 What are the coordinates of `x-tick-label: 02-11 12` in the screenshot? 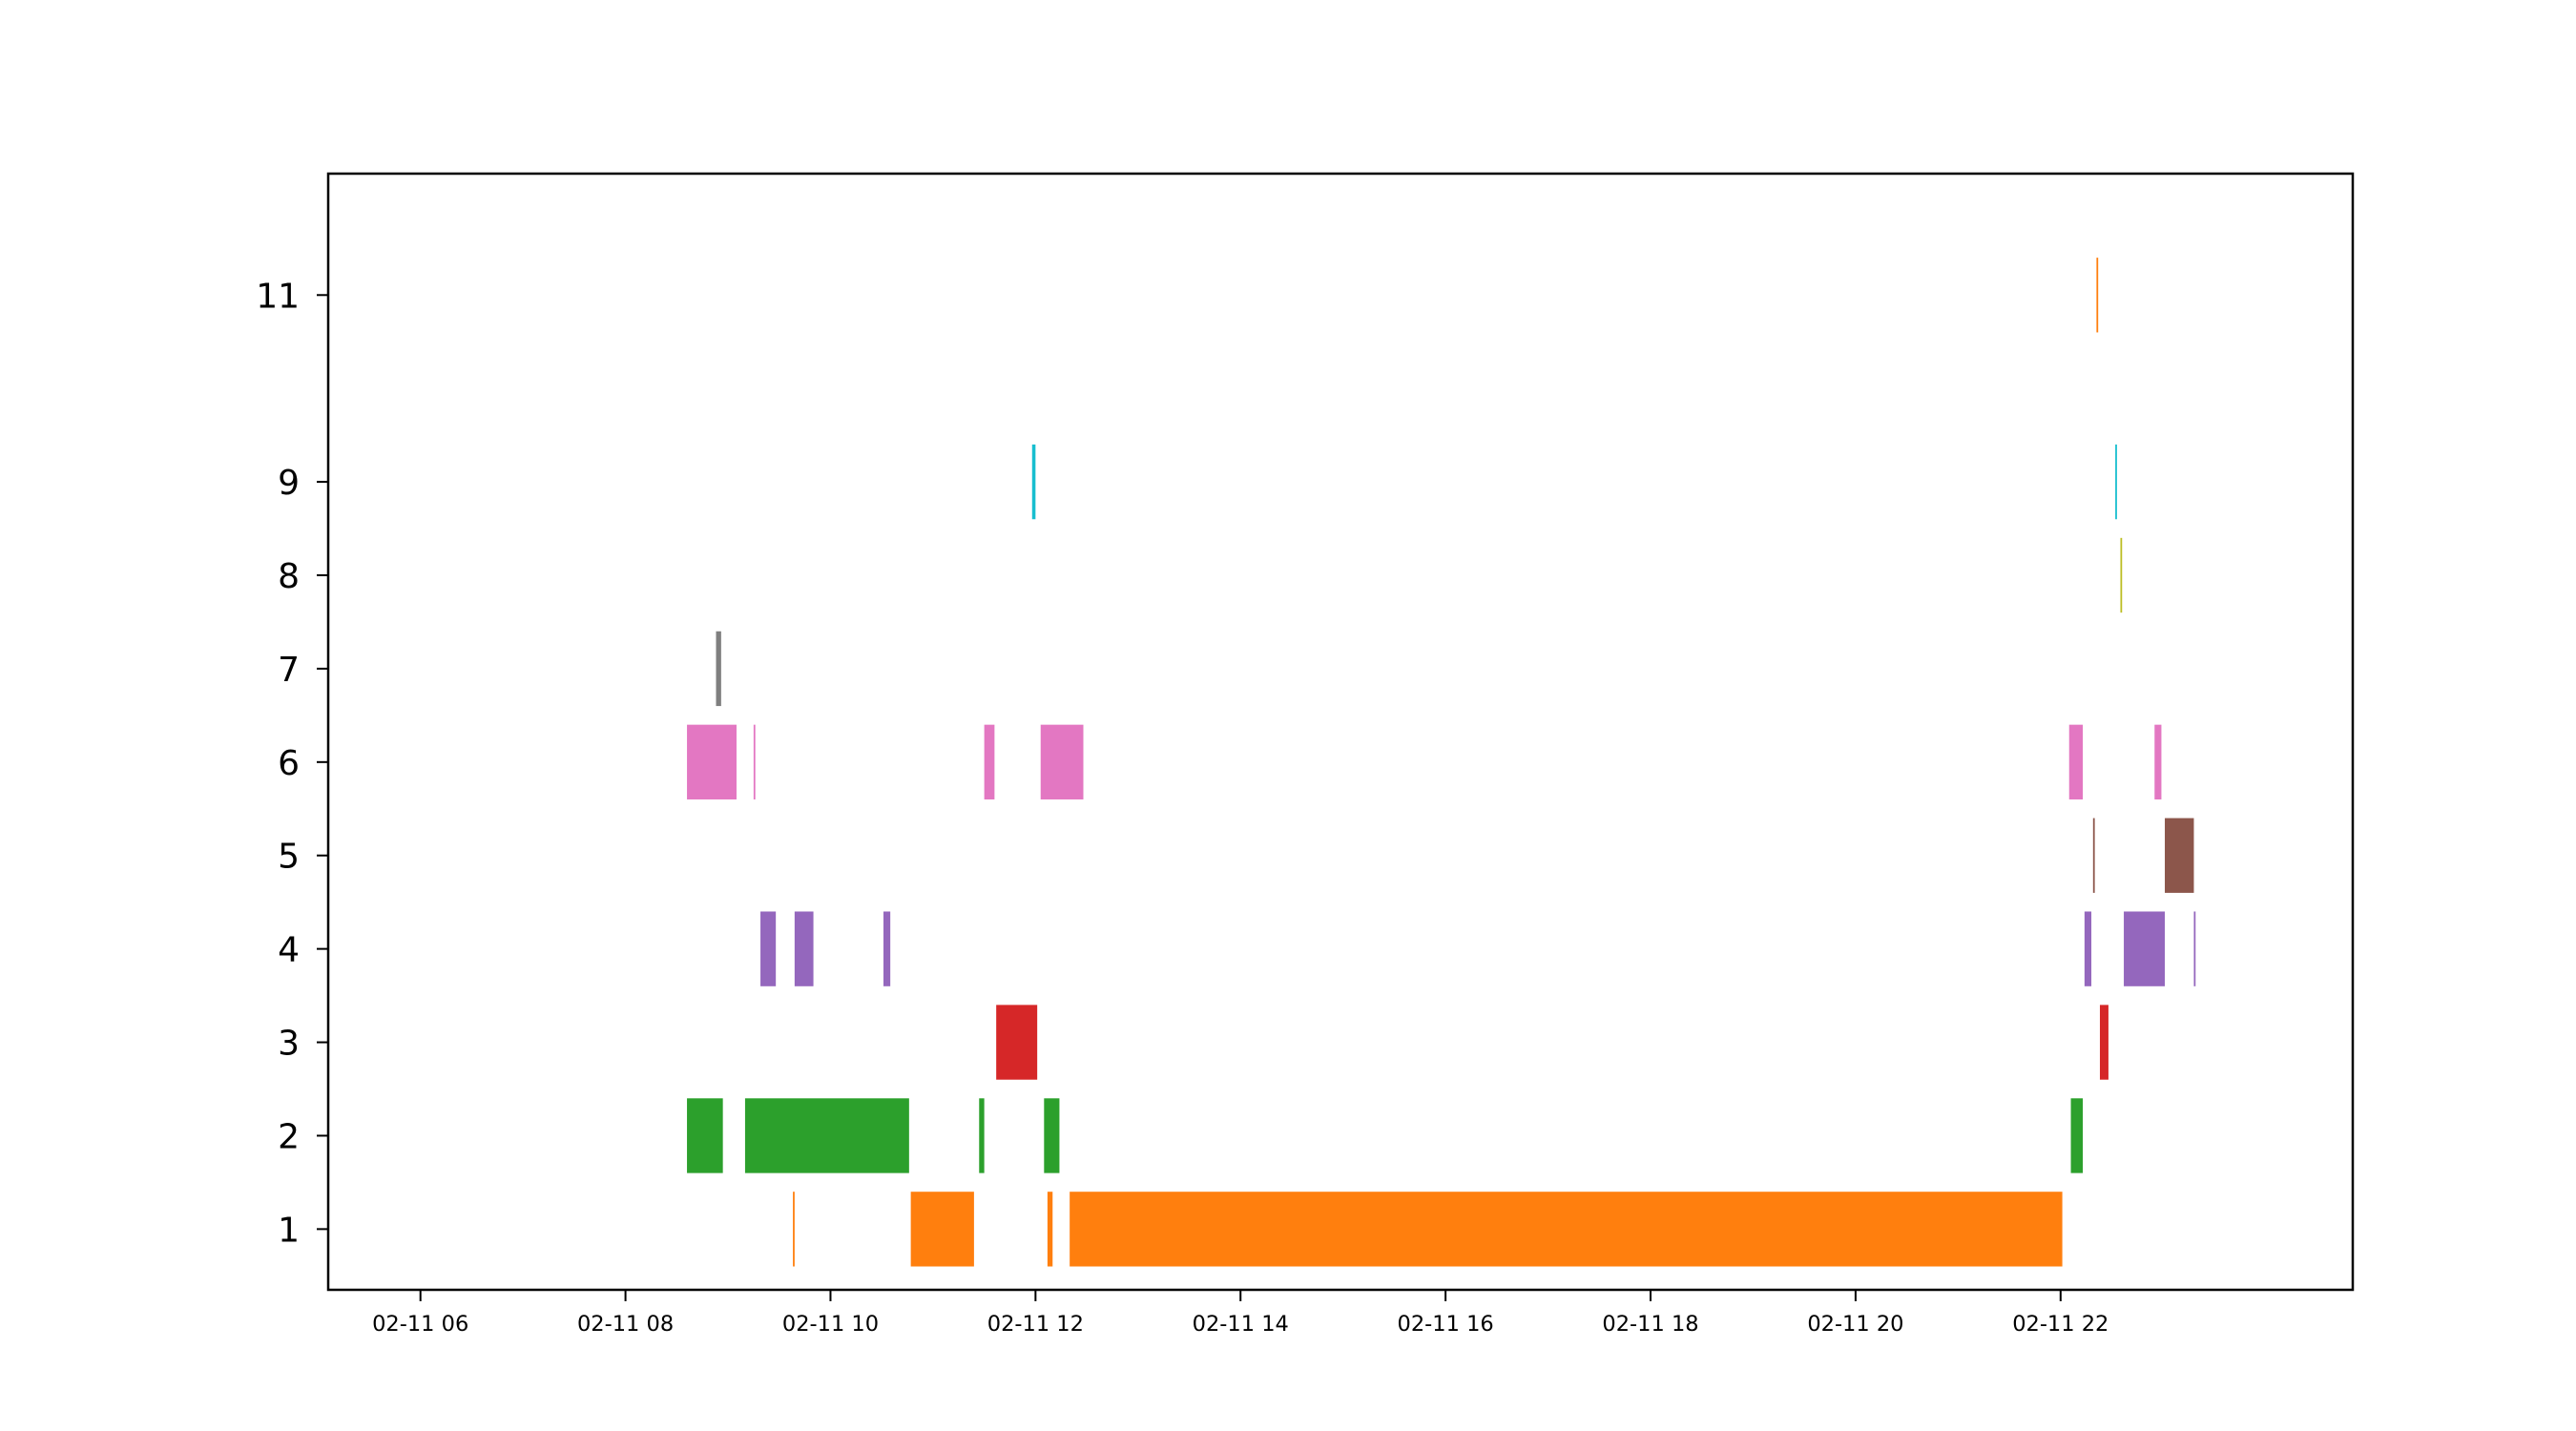 It's located at (1035, 1324).